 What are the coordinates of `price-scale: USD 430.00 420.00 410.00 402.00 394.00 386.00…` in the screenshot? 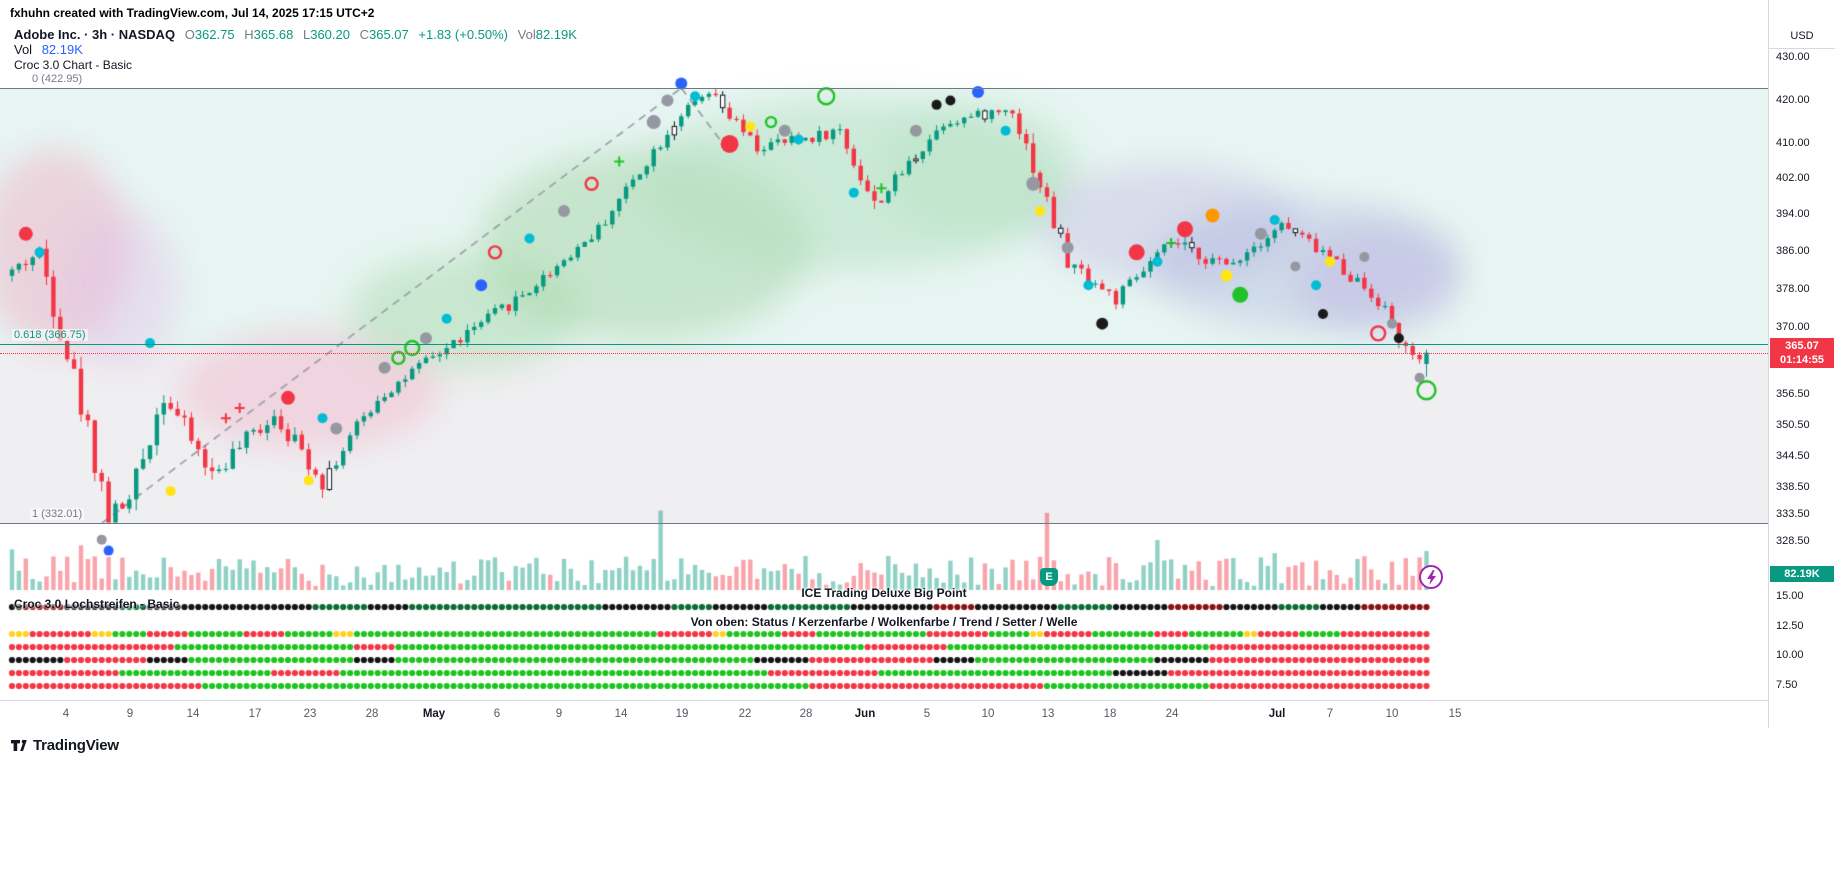 It's located at (1801, 364).